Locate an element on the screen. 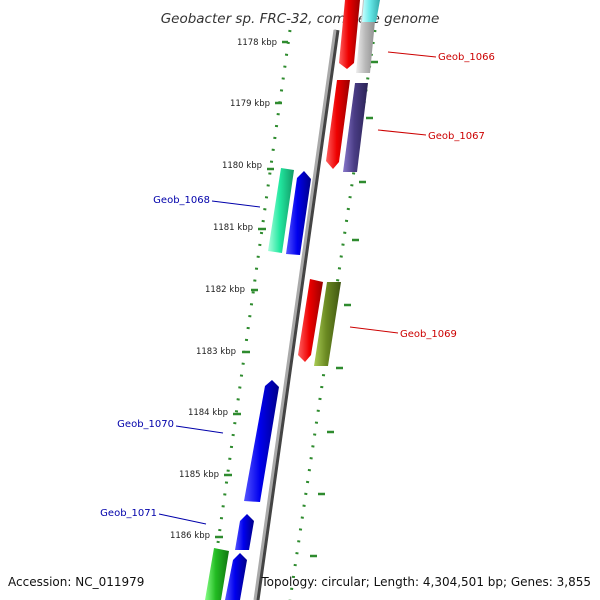 This screenshot has height=600, width=600. gene-label-geob-1069: Geob_1069 is located at coordinates (428, 334).